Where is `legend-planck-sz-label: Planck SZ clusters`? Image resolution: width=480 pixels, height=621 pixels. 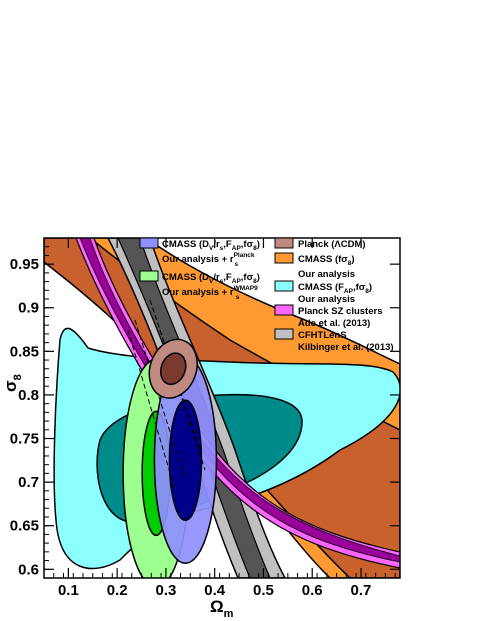 legend-planck-sz-label: Planck SZ clusters is located at coordinates (340, 311).